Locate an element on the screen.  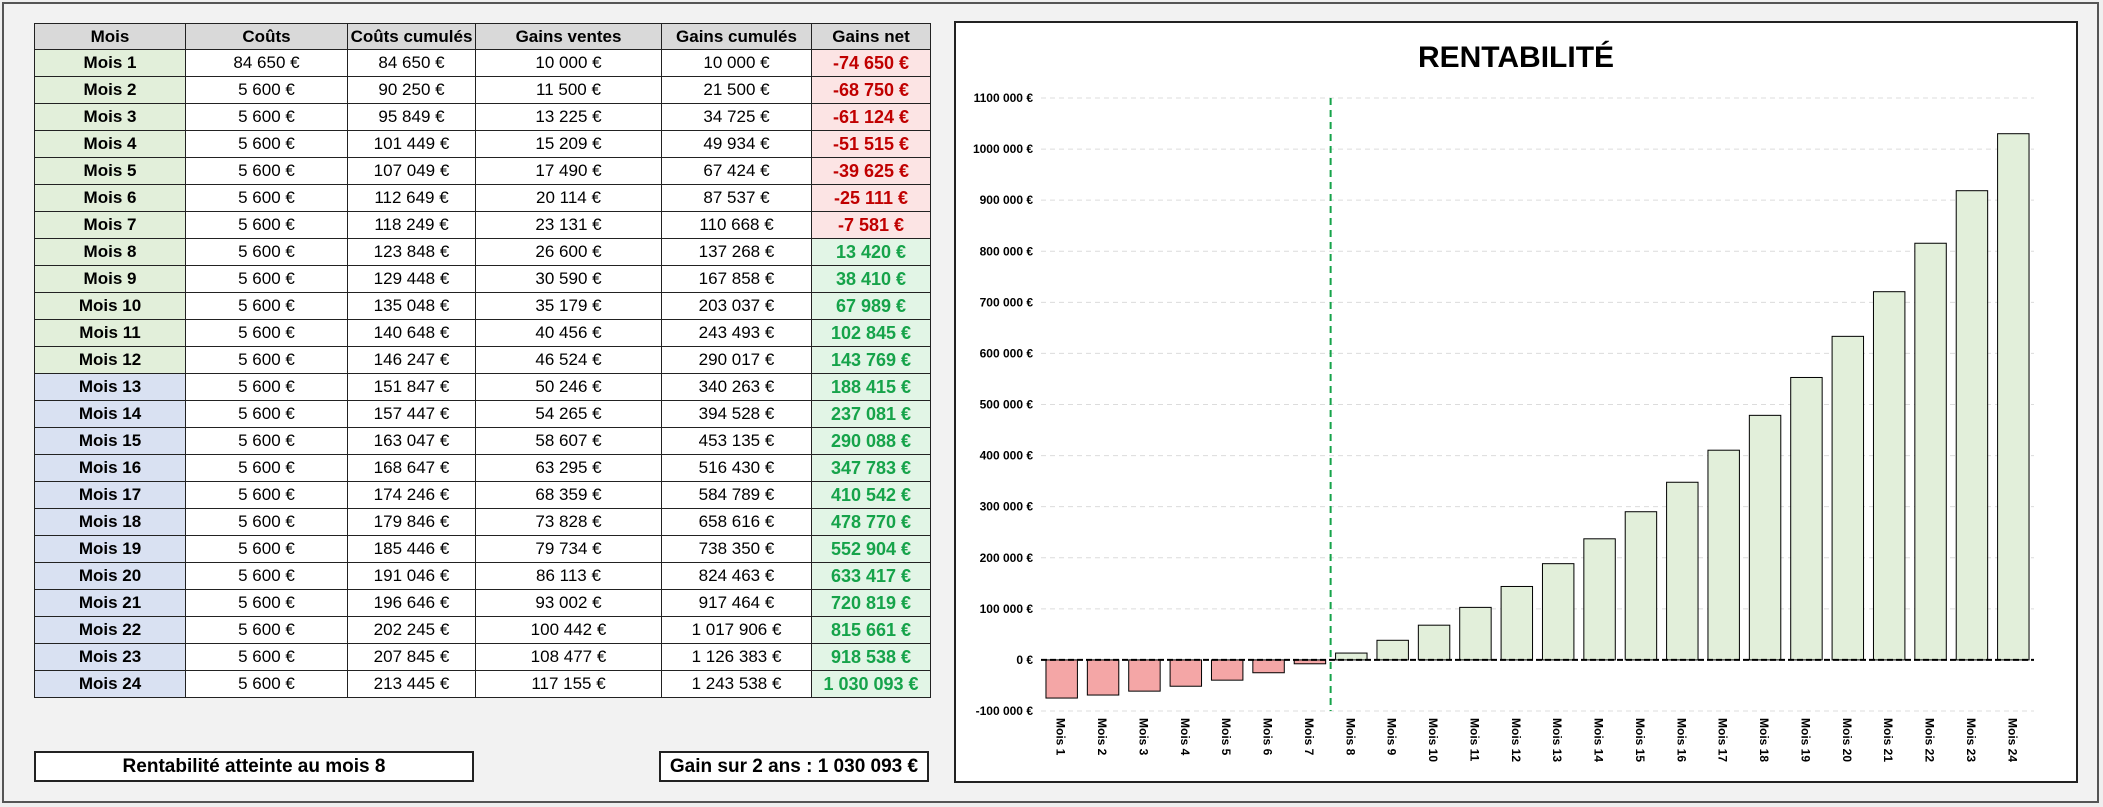
cell-gains-cumules: 34 725 € is located at coordinates (736, 117).